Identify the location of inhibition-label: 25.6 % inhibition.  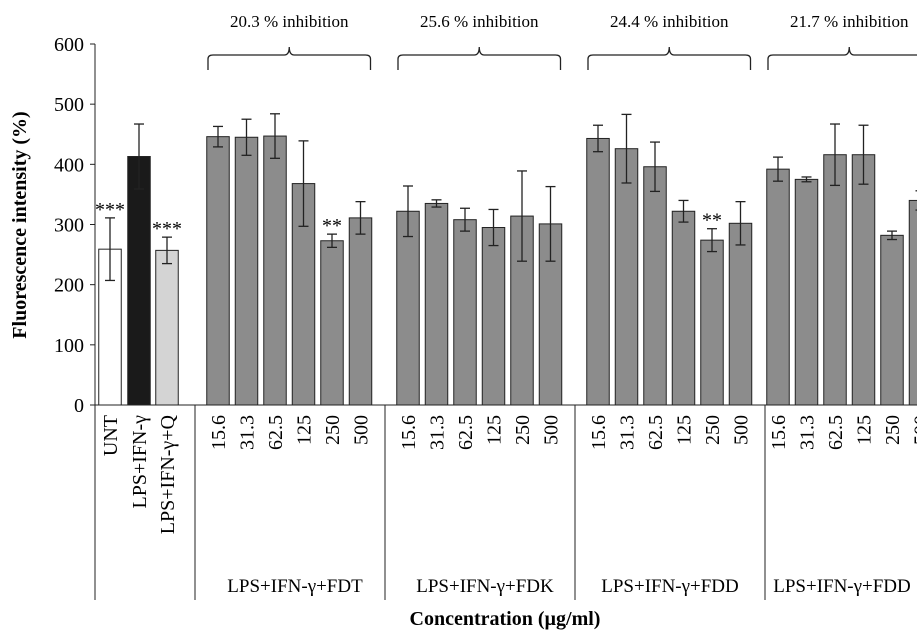
(479, 21).